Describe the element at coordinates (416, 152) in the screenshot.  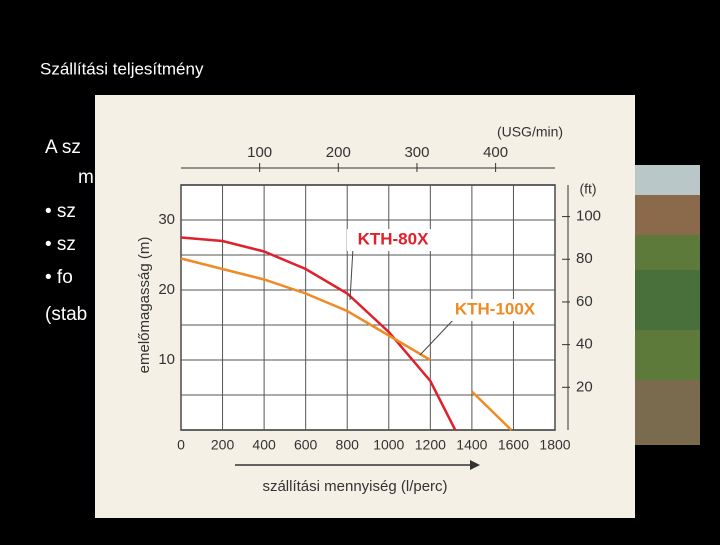
I see `x2-tick-label: 300` at that location.